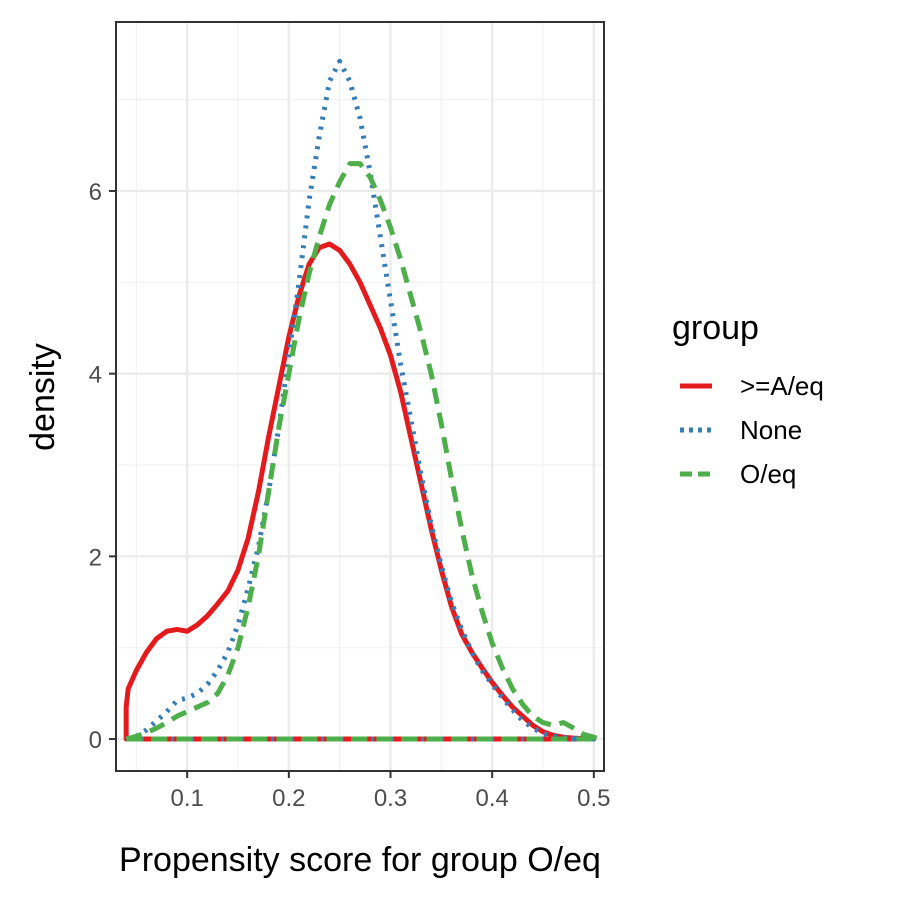  I want to click on y-tick-label: 2, so click(95, 557).